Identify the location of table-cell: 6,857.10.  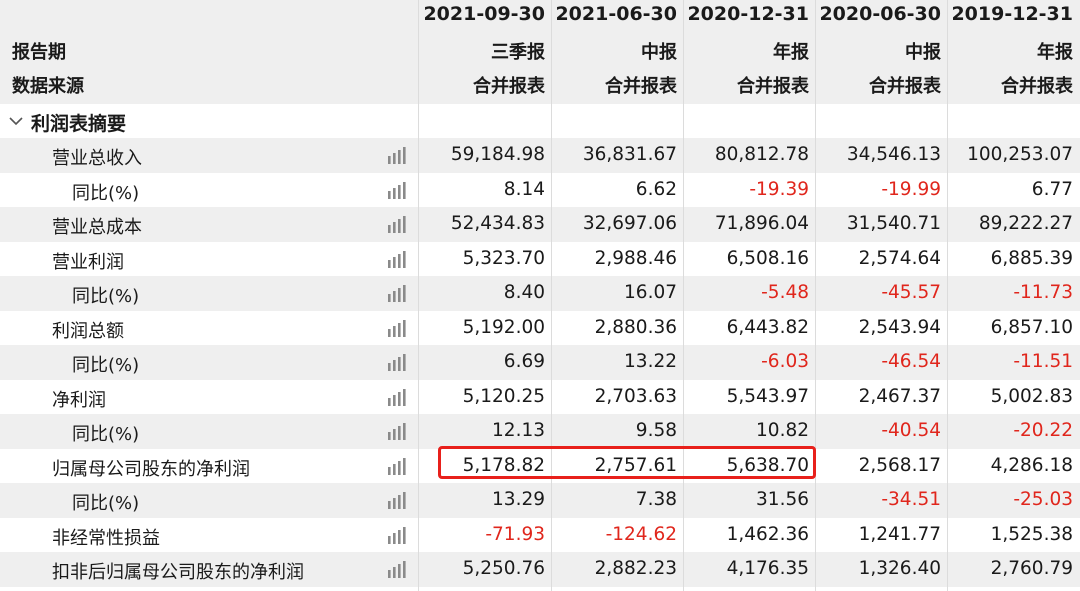
(1031, 327).